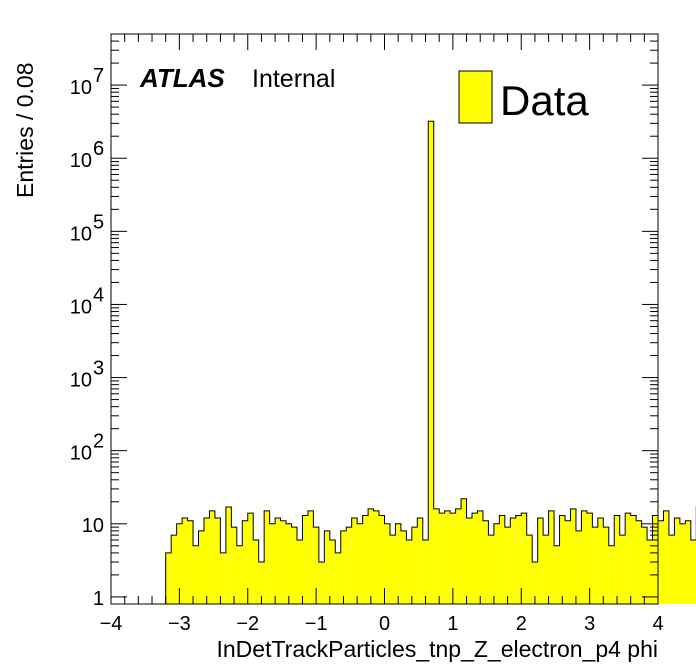 This screenshot has height=672, width=696. What do you see at coordinates (98, 149) in the screenshot?
I see `y-tick-exponent: 6` at bounding box center [98, 149].